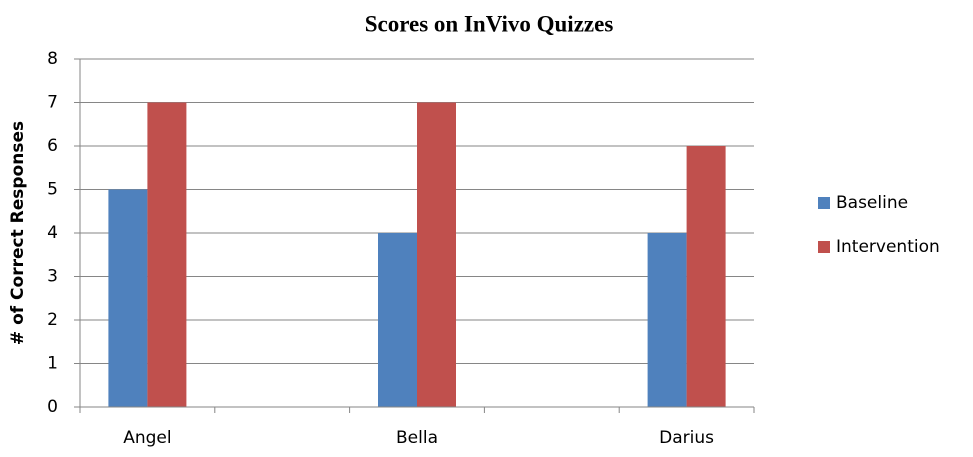 Image resolution: width=973 pixels, height=457 pixels. I want to click on x-tick-label: Darius, so click(686, 438).